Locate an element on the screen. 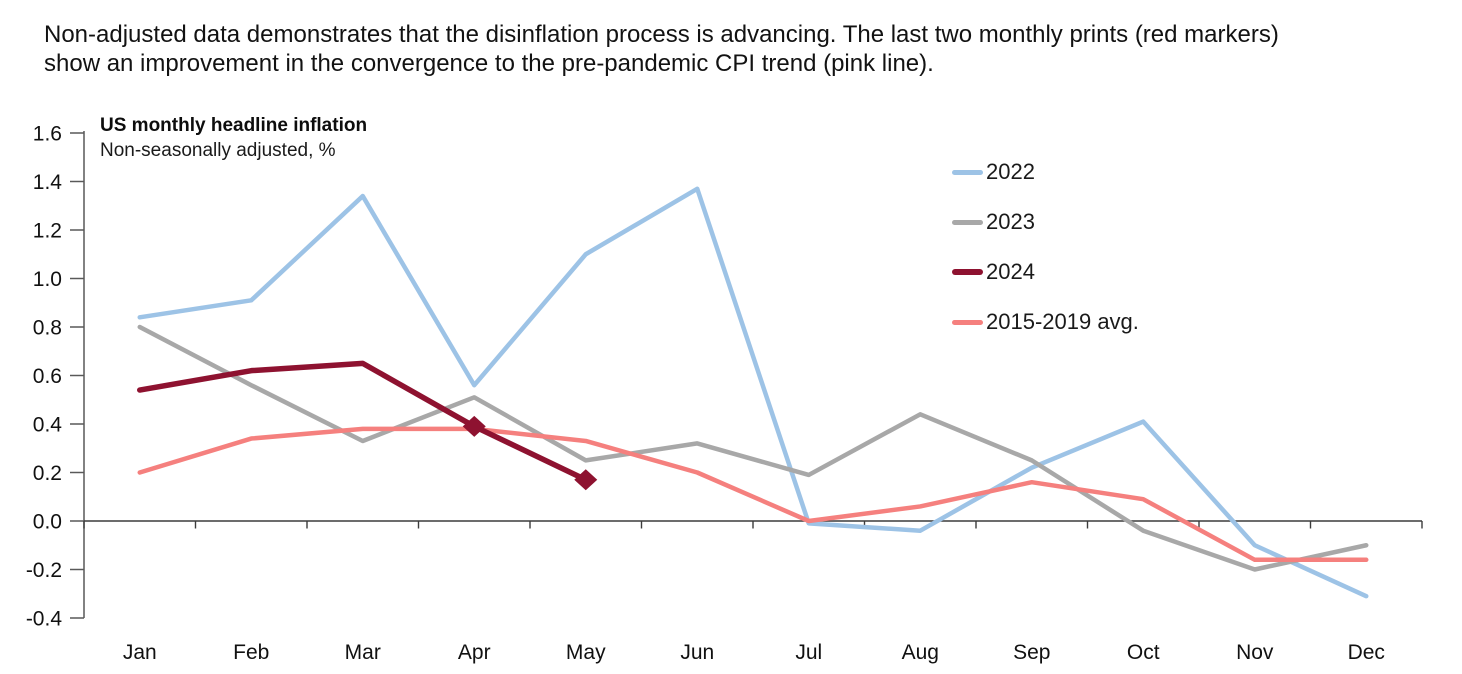 The width and height of the screenshot is (1462, 674). x-tick-label: Jan is located at coordinates (140, 652).